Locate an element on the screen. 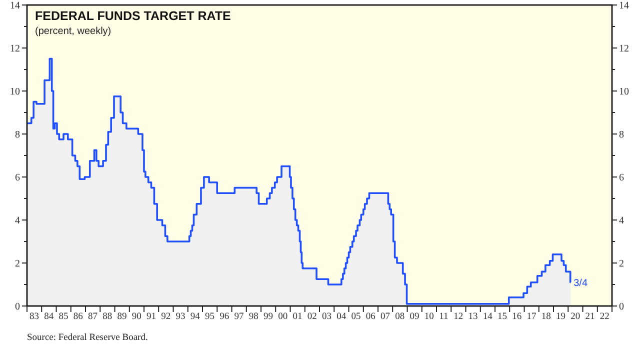 The width and height of the screenshot is (640, 348). y2-tick-label: 4 is located at coordinates (621, 221).